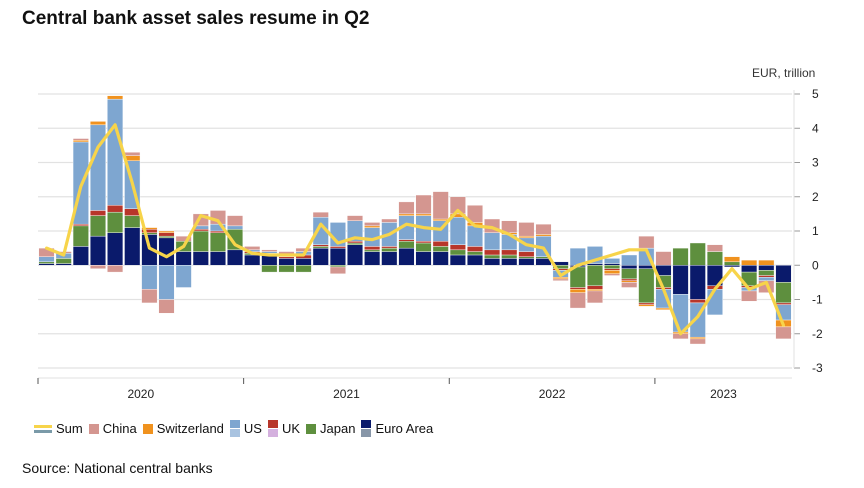 This screenshot has height=488, width=864. What do you see at coordinates (815, 94) in the screenshot?
I see `y-tick-label: 5` at bounding box center [815, 94].